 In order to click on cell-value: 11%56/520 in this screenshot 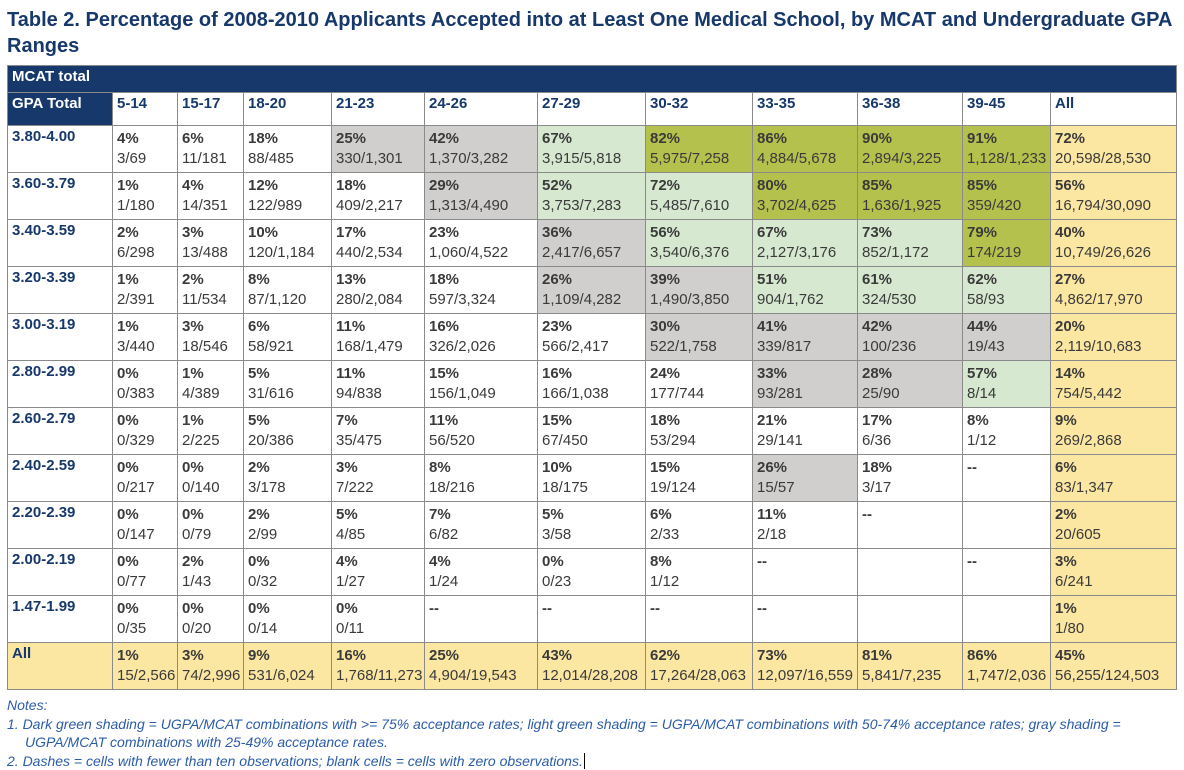, I will do `click(481, 431)`.